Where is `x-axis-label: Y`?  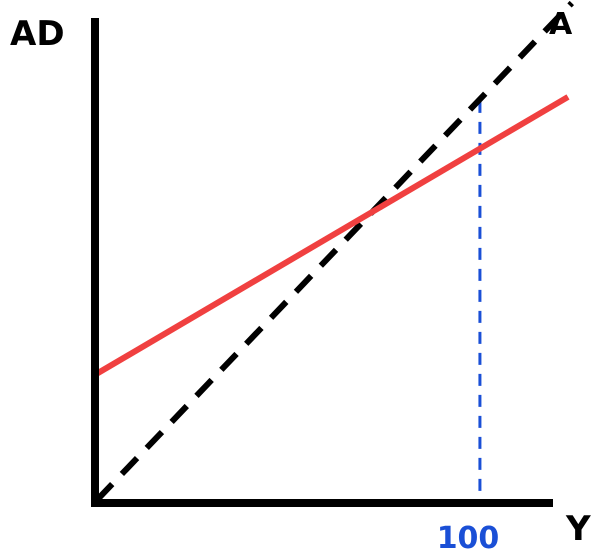
x-axis-label: Y is located at coordinates (578, 529).